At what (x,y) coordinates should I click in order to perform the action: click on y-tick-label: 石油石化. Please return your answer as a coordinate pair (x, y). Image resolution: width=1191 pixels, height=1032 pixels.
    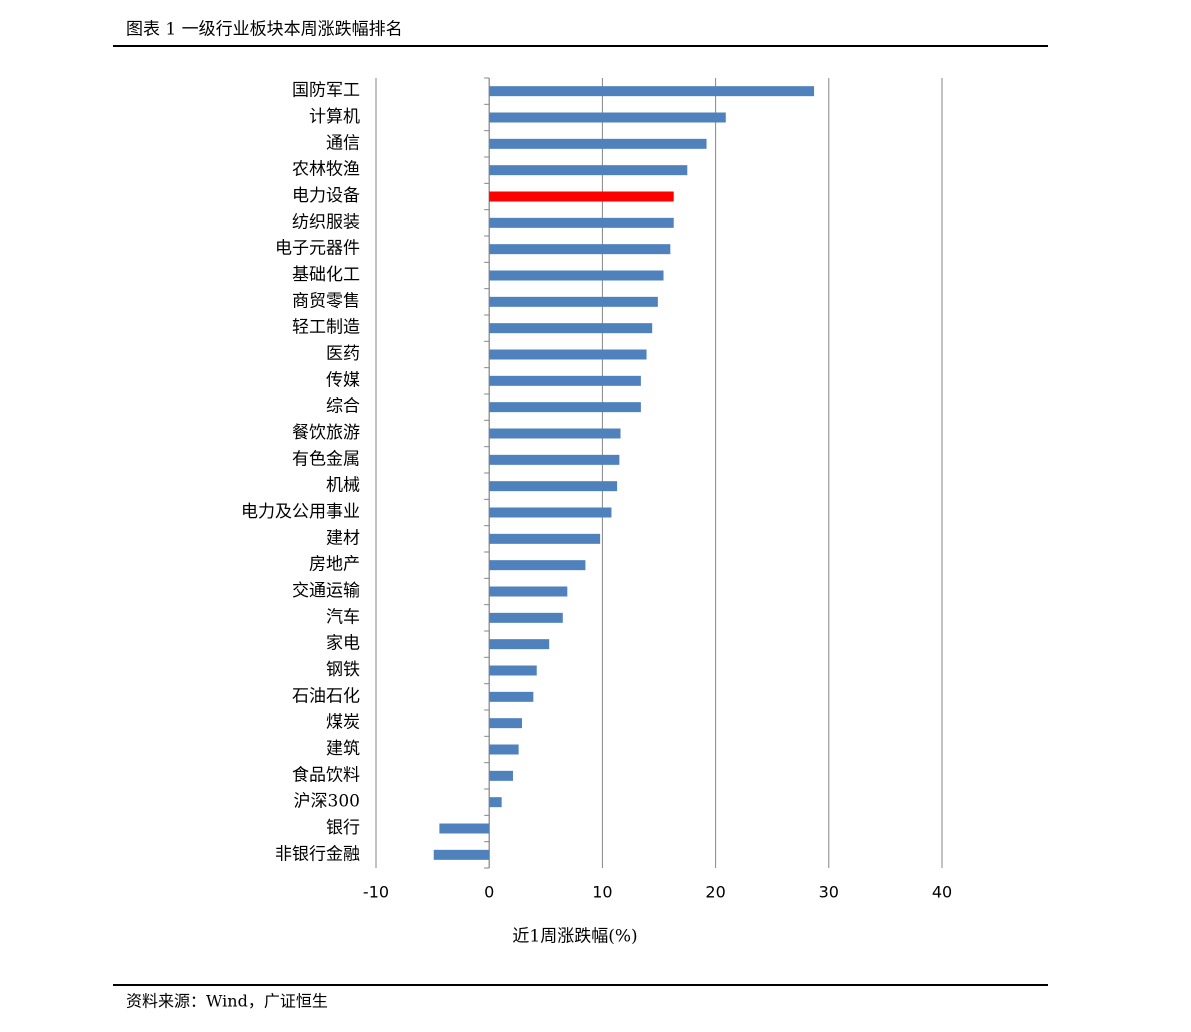
    Looking at the image, I should click on (326, 696).